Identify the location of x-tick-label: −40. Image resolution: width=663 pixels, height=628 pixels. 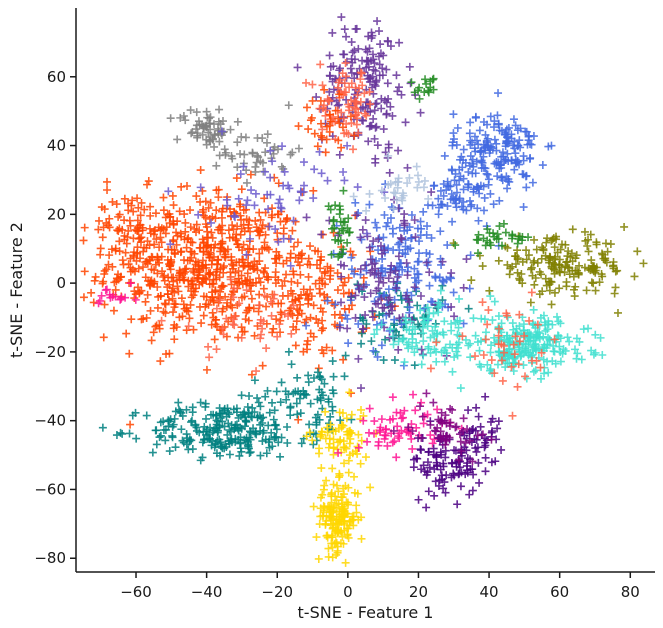
(207, 592).